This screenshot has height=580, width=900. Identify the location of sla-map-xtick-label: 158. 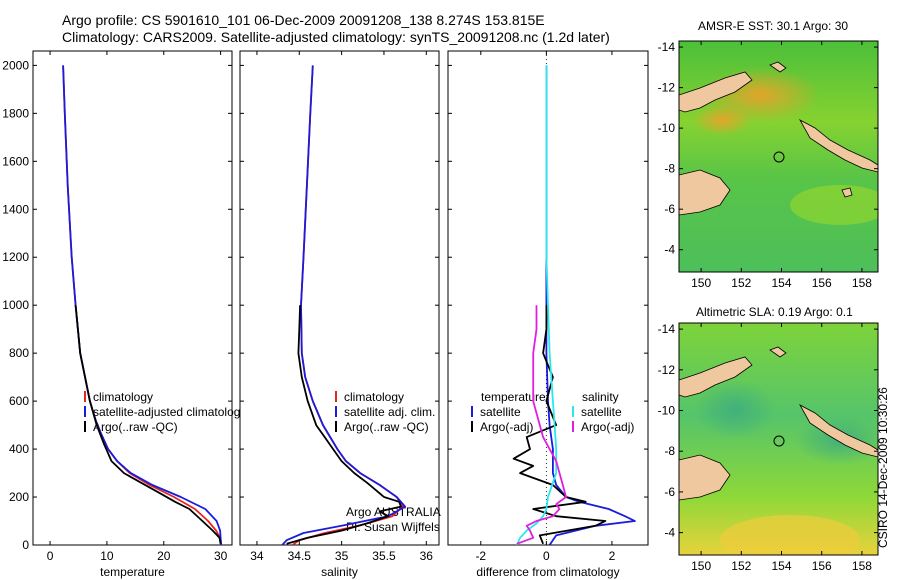
(862, 566).